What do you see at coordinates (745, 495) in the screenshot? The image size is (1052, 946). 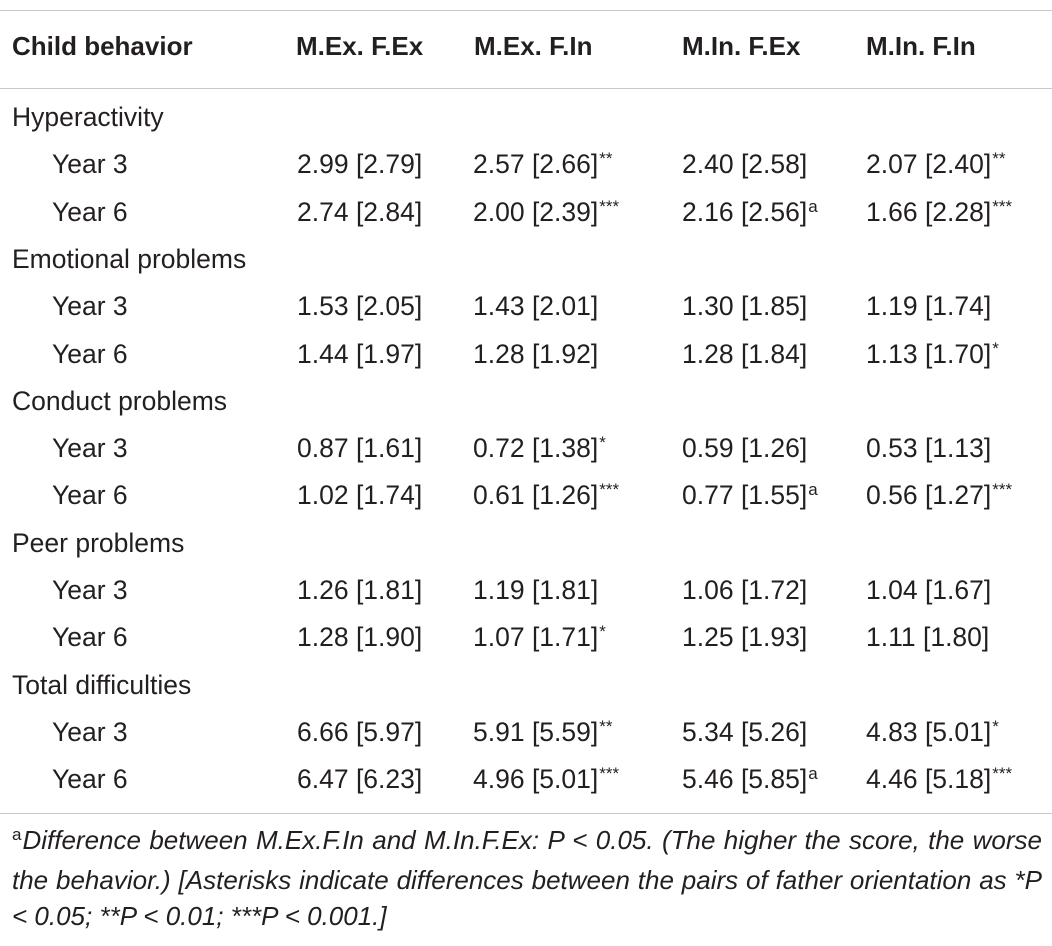 I see `cell-value: 0.77 [1.55]` at bounding box center [745, 495].